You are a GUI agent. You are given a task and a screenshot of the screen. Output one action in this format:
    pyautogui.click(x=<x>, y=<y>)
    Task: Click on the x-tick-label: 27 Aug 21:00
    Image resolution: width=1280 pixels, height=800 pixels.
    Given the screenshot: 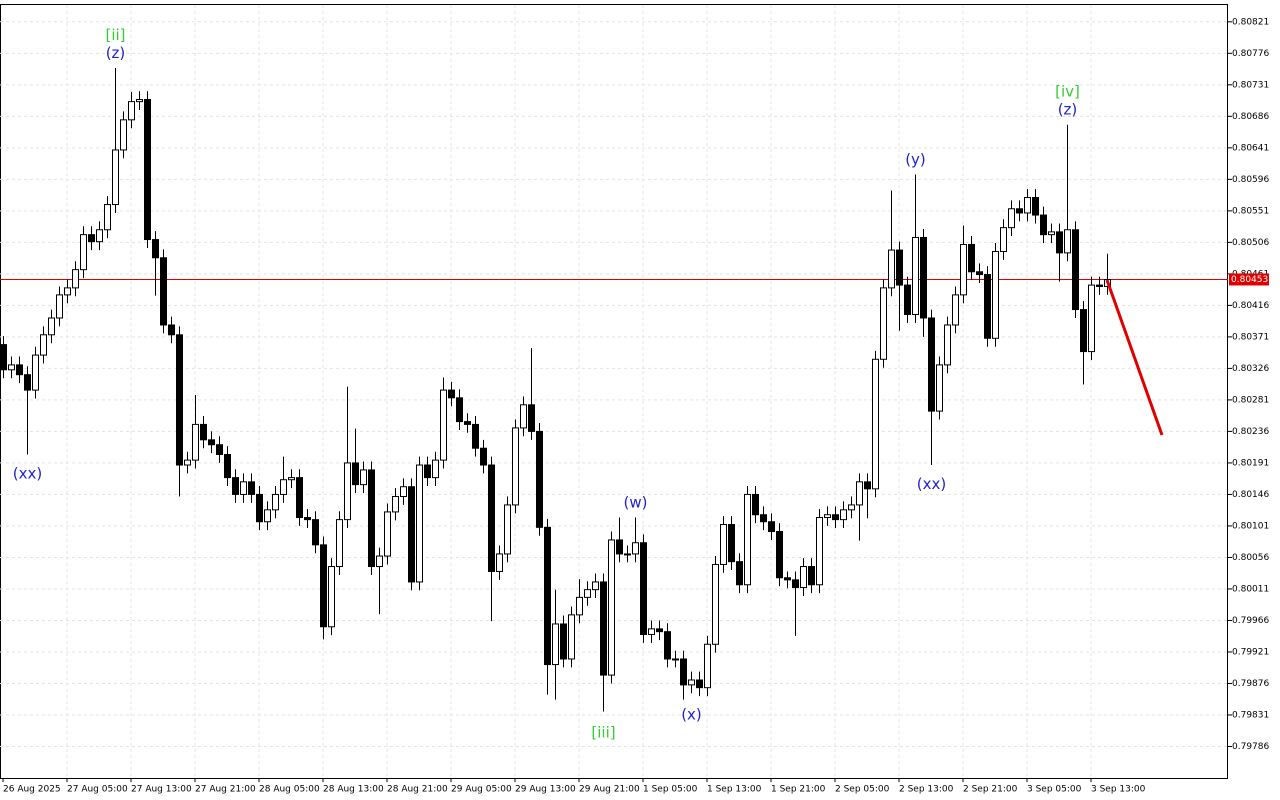 What is the action you would take?
    pyautogui.click(x=225, y=790)
    